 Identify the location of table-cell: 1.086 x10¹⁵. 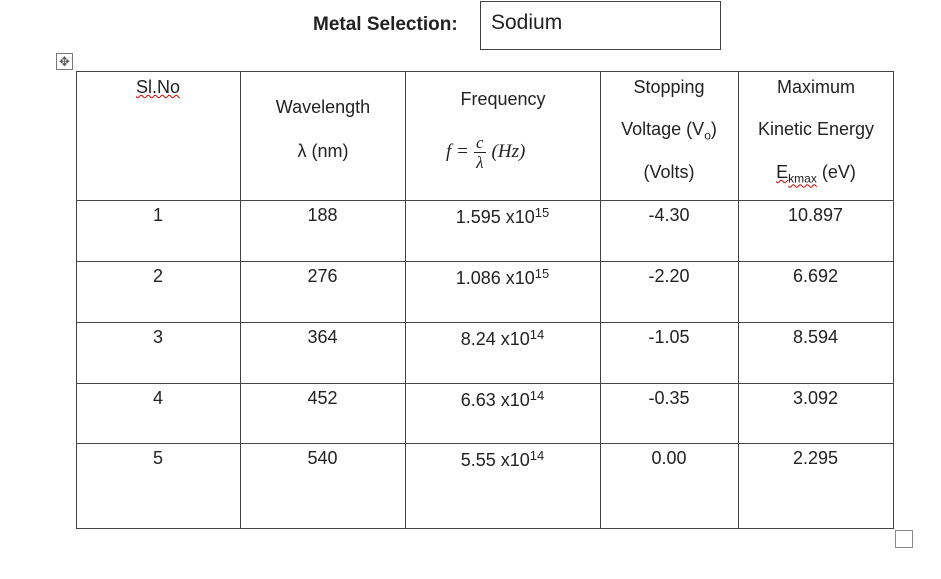
(503, 277).